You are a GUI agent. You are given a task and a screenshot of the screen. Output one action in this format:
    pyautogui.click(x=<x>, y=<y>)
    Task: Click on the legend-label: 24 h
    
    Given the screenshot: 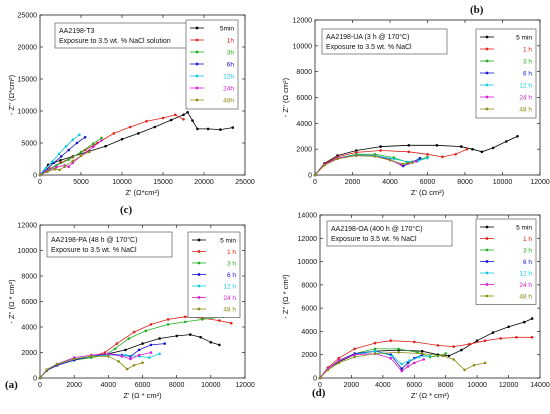 What is the action you would take?
    pyautogui.click(x=525, y=285)
    